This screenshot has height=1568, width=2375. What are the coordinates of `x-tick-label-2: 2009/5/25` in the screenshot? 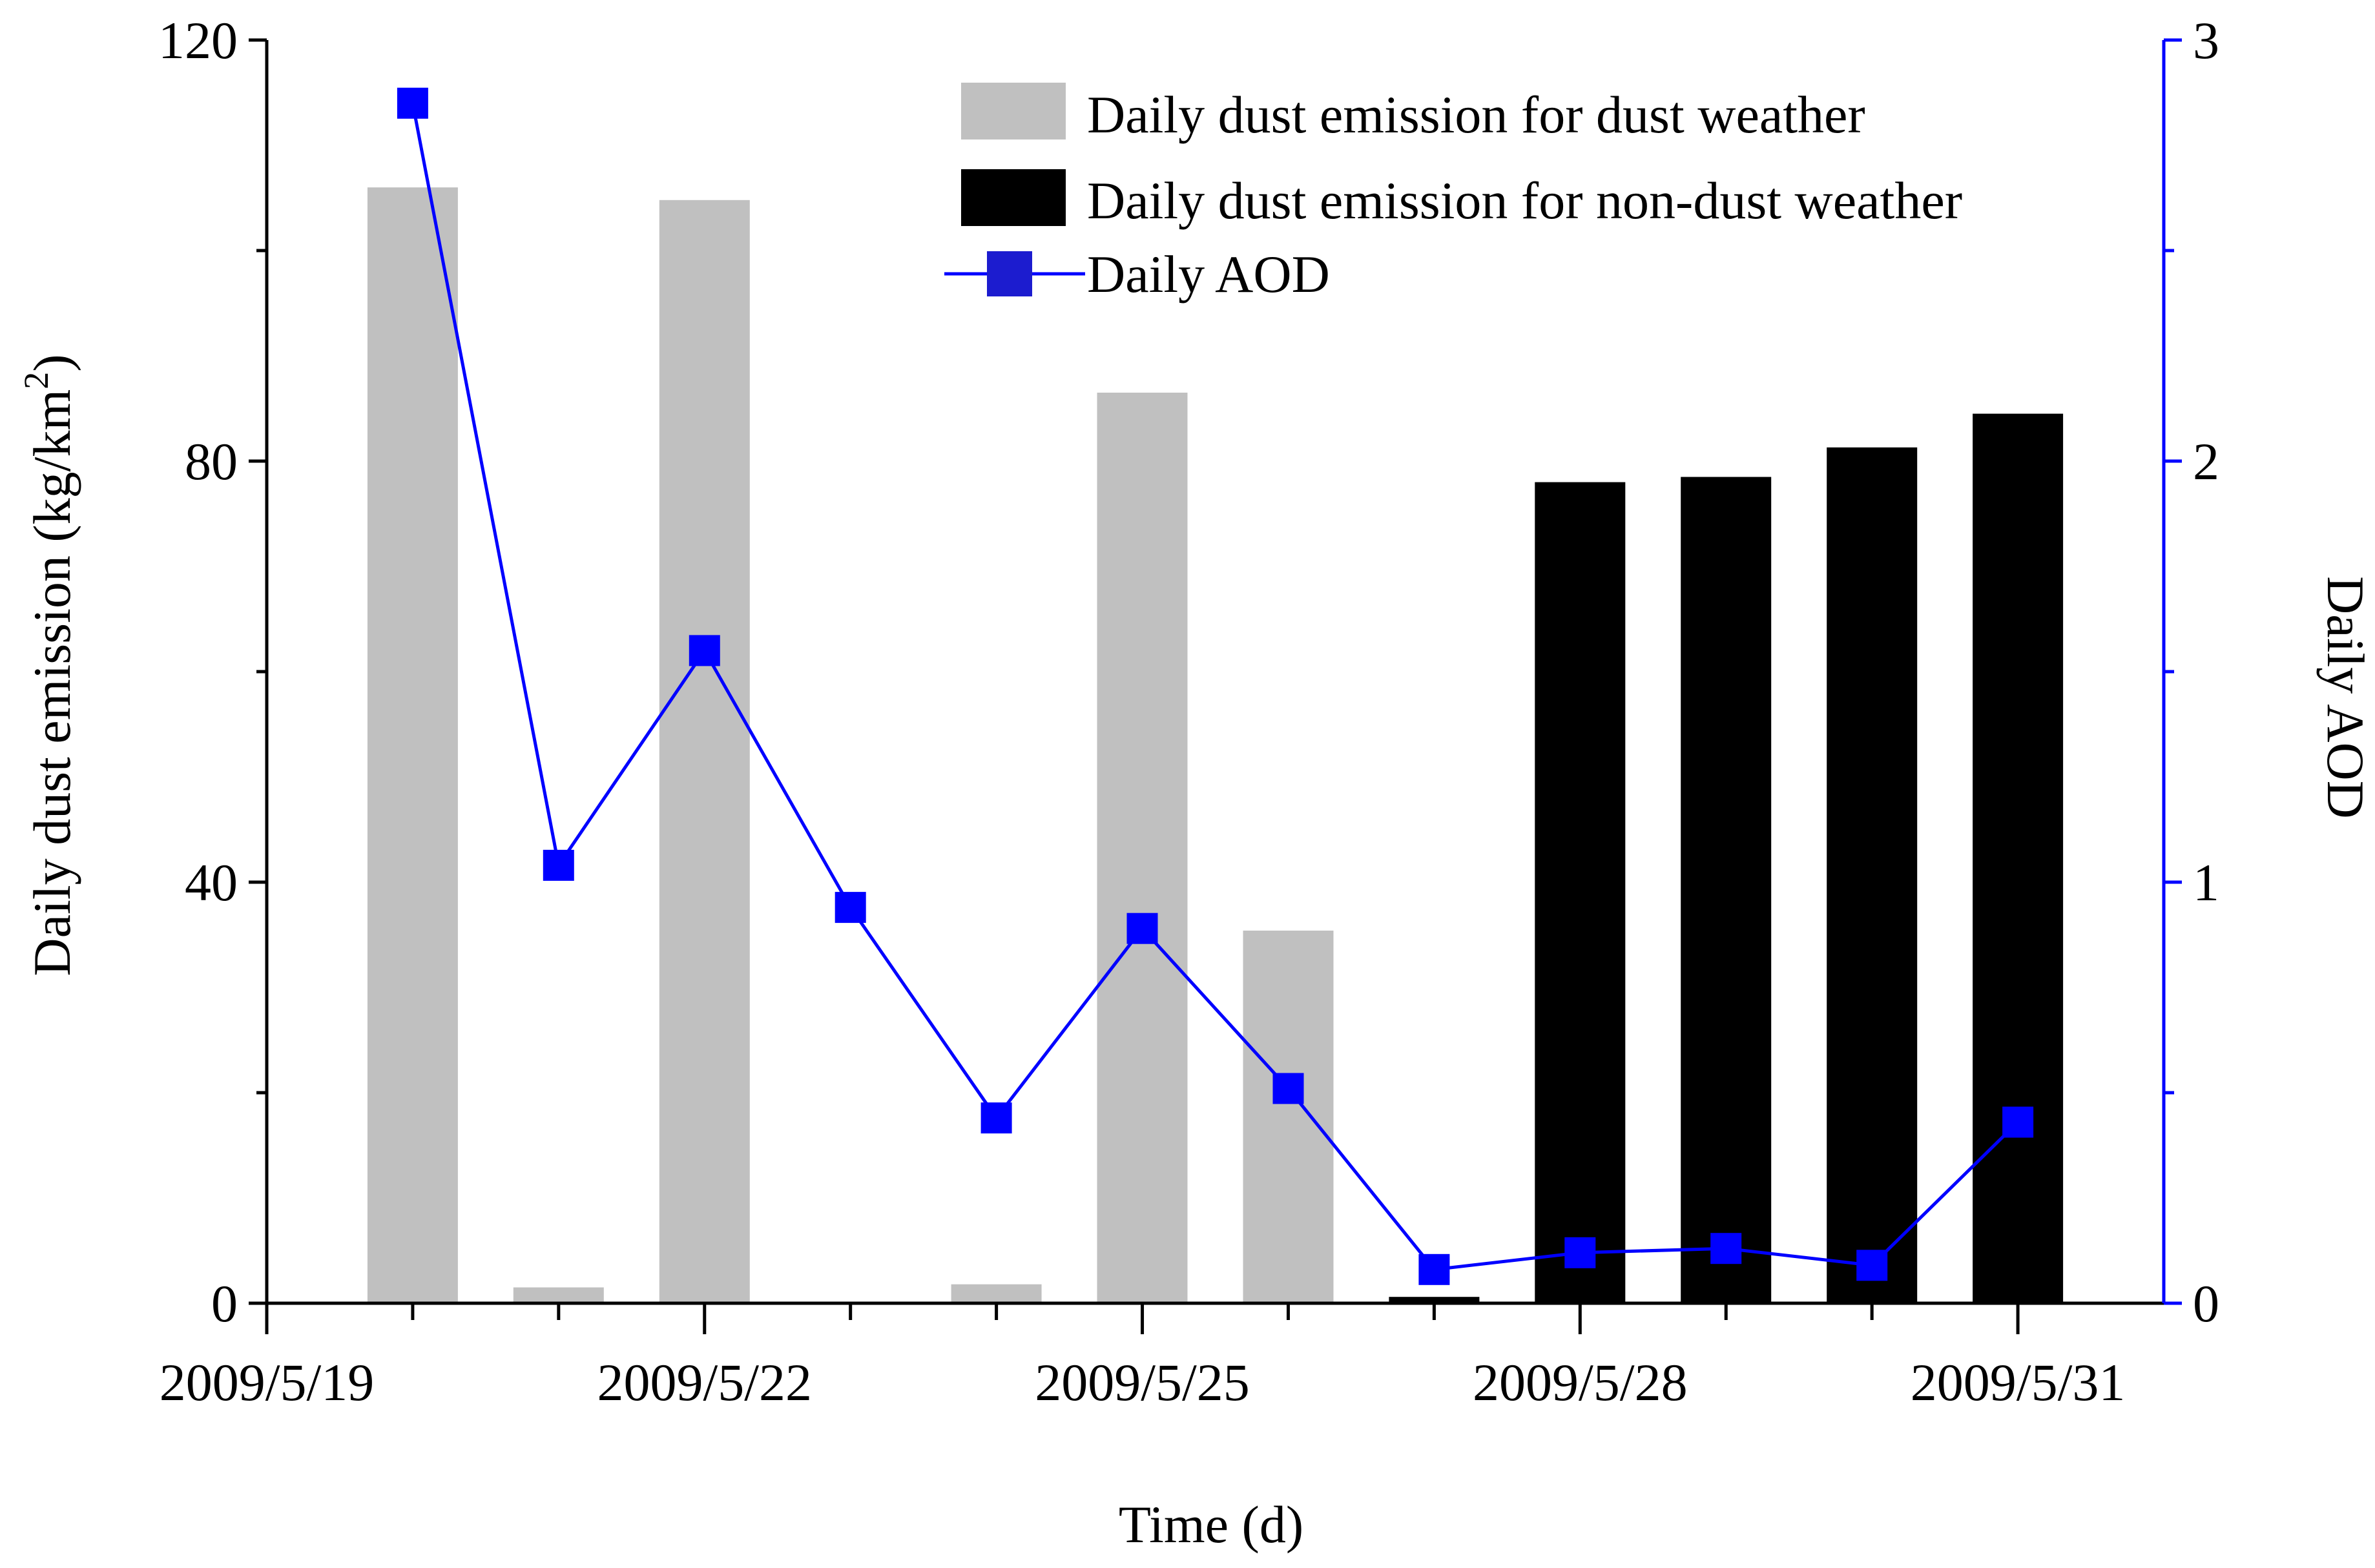 It's located at (1142, 1382).